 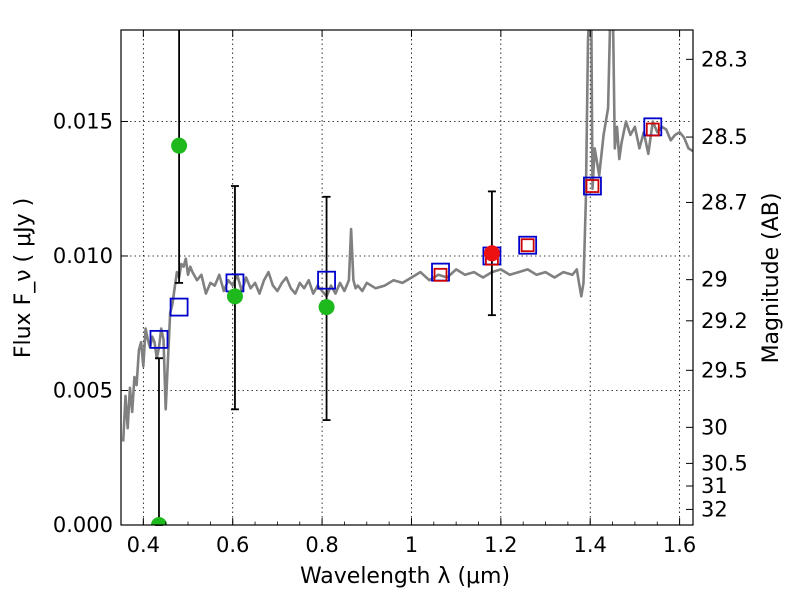 I want to click on y2-tick-label: 30, so click(x=714, y=427).